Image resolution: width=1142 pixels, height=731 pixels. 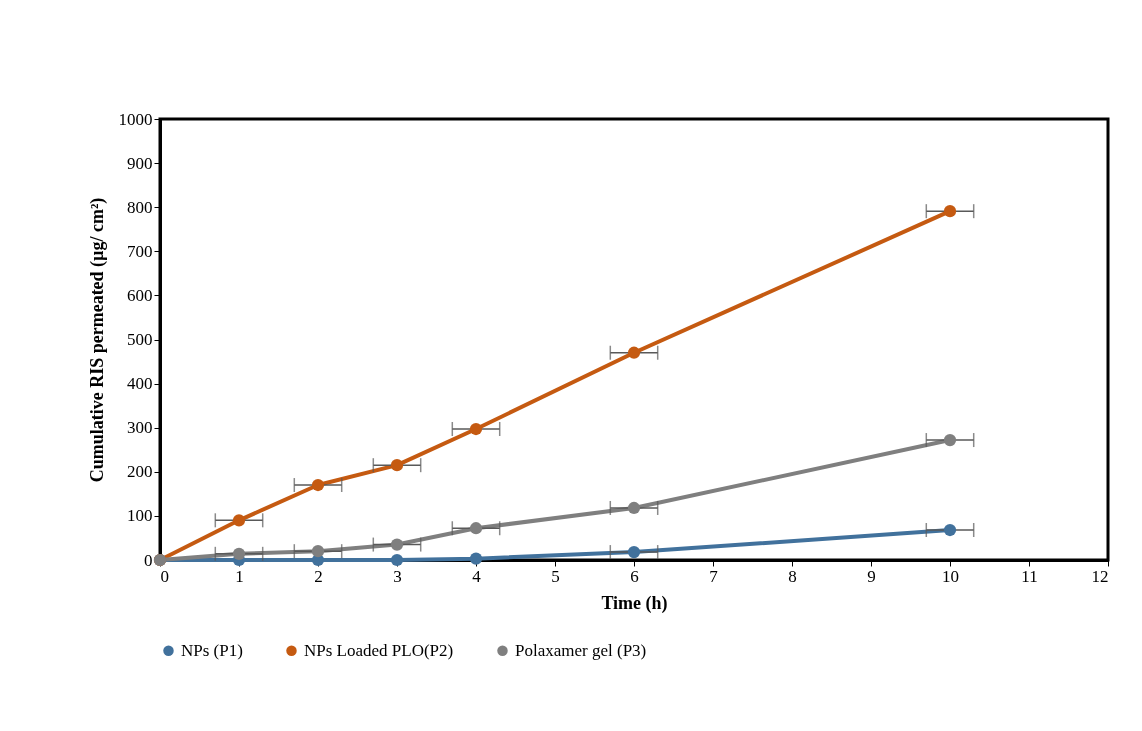 I want to click on x-tick-label: 11, so click(x=1029, y=576).